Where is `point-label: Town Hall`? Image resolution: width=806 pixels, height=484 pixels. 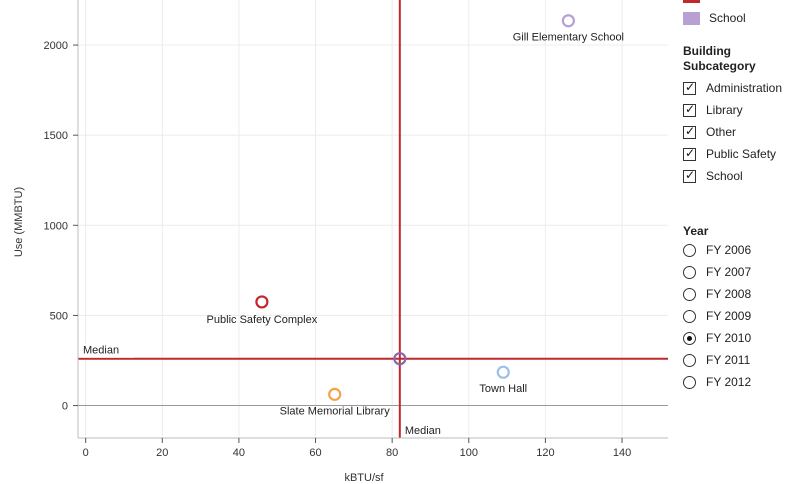
point-label: Town Hall is located at coordinates (503, 389).